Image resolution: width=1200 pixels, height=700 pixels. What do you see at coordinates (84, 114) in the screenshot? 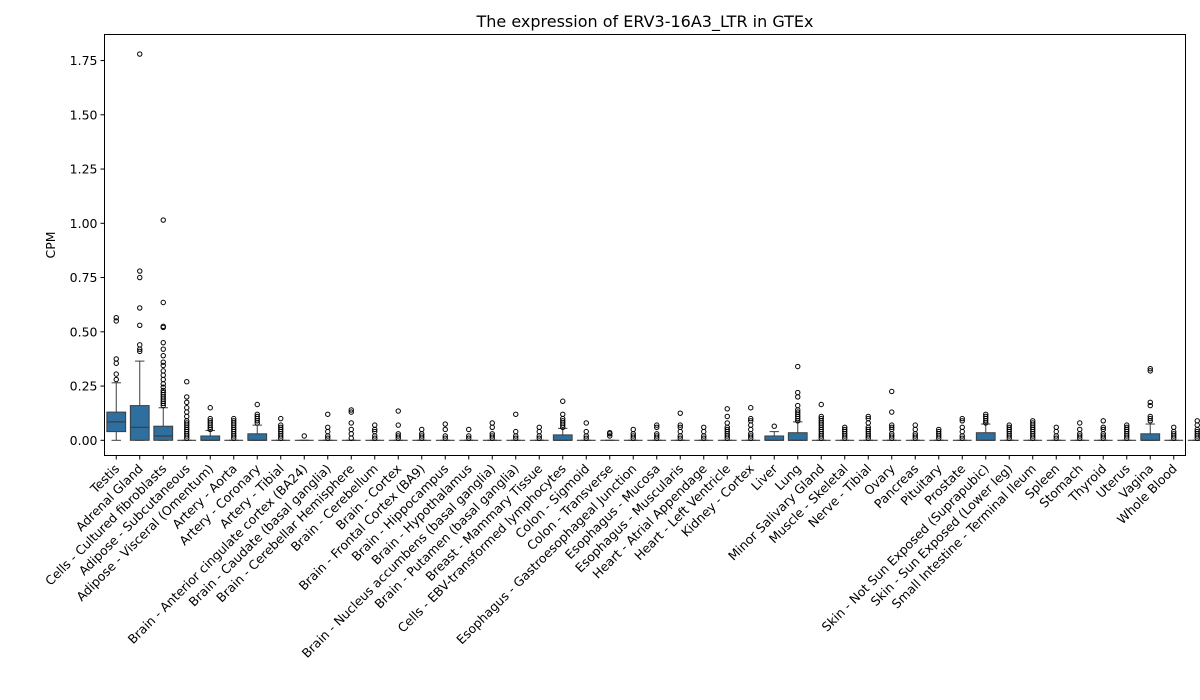
I see `y-tick-label: 1.50` at bounding box center [84, 114].